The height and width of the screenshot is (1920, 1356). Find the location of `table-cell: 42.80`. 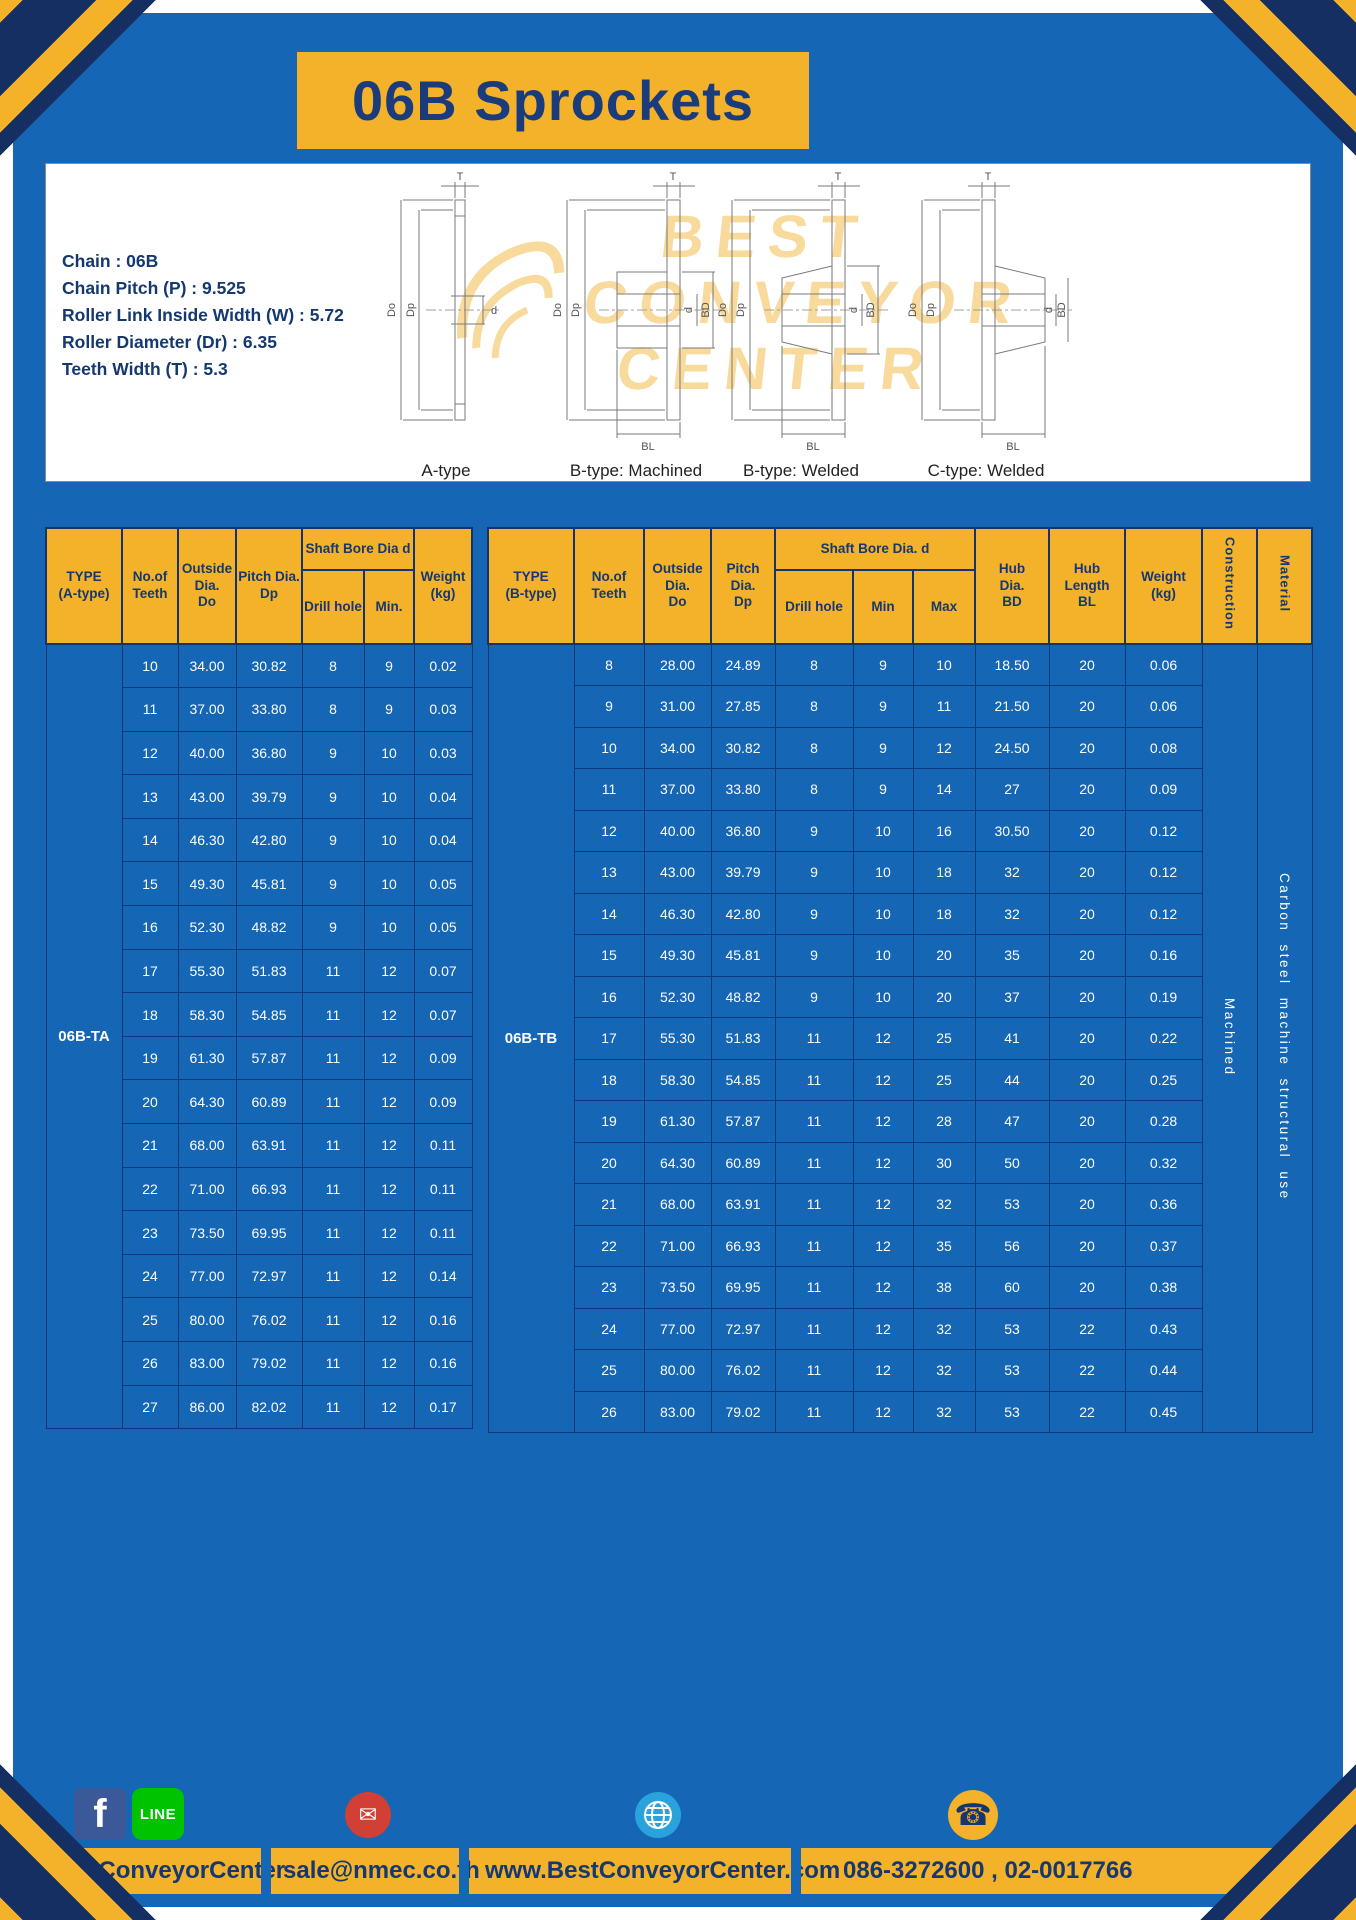

table-cell: 42.80 is located at coordinates (743, 913).